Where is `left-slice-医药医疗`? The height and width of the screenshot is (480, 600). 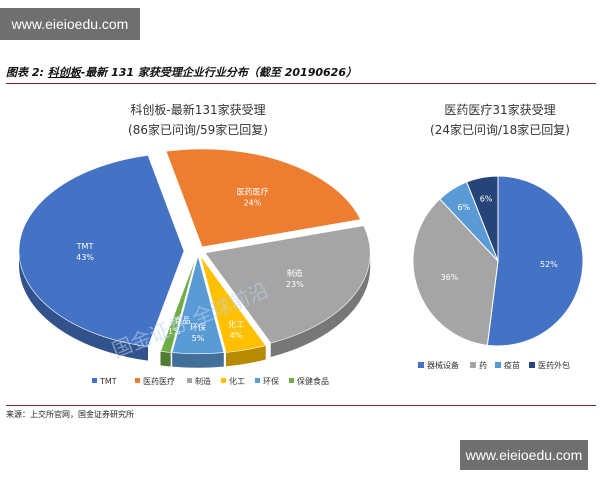
left-slice-医药医疗 is located at coordinates (263, 198).